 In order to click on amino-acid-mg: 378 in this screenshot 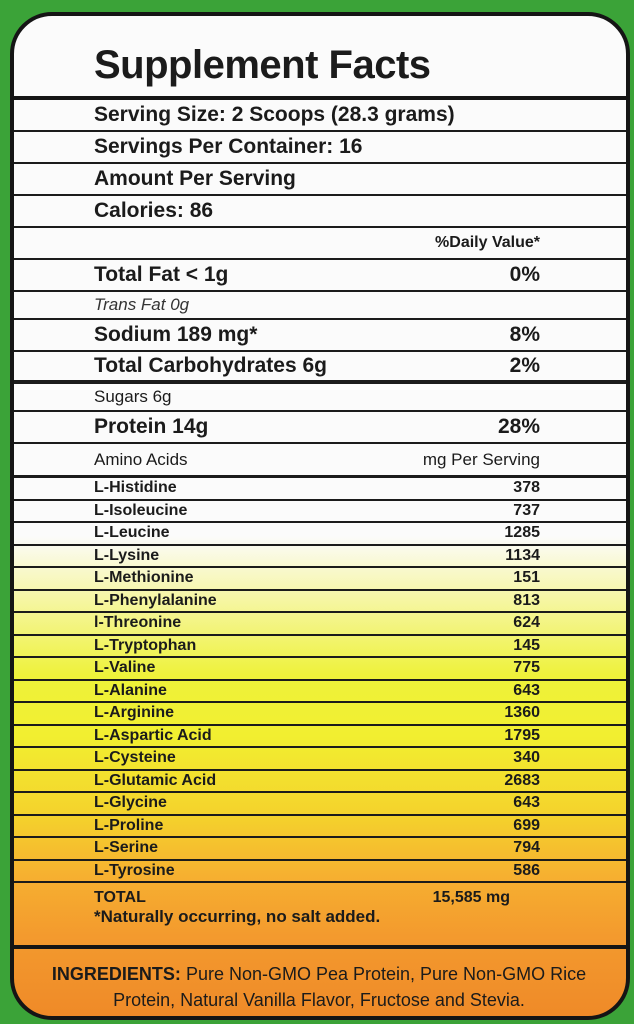, I will do `click(526, 488)`.